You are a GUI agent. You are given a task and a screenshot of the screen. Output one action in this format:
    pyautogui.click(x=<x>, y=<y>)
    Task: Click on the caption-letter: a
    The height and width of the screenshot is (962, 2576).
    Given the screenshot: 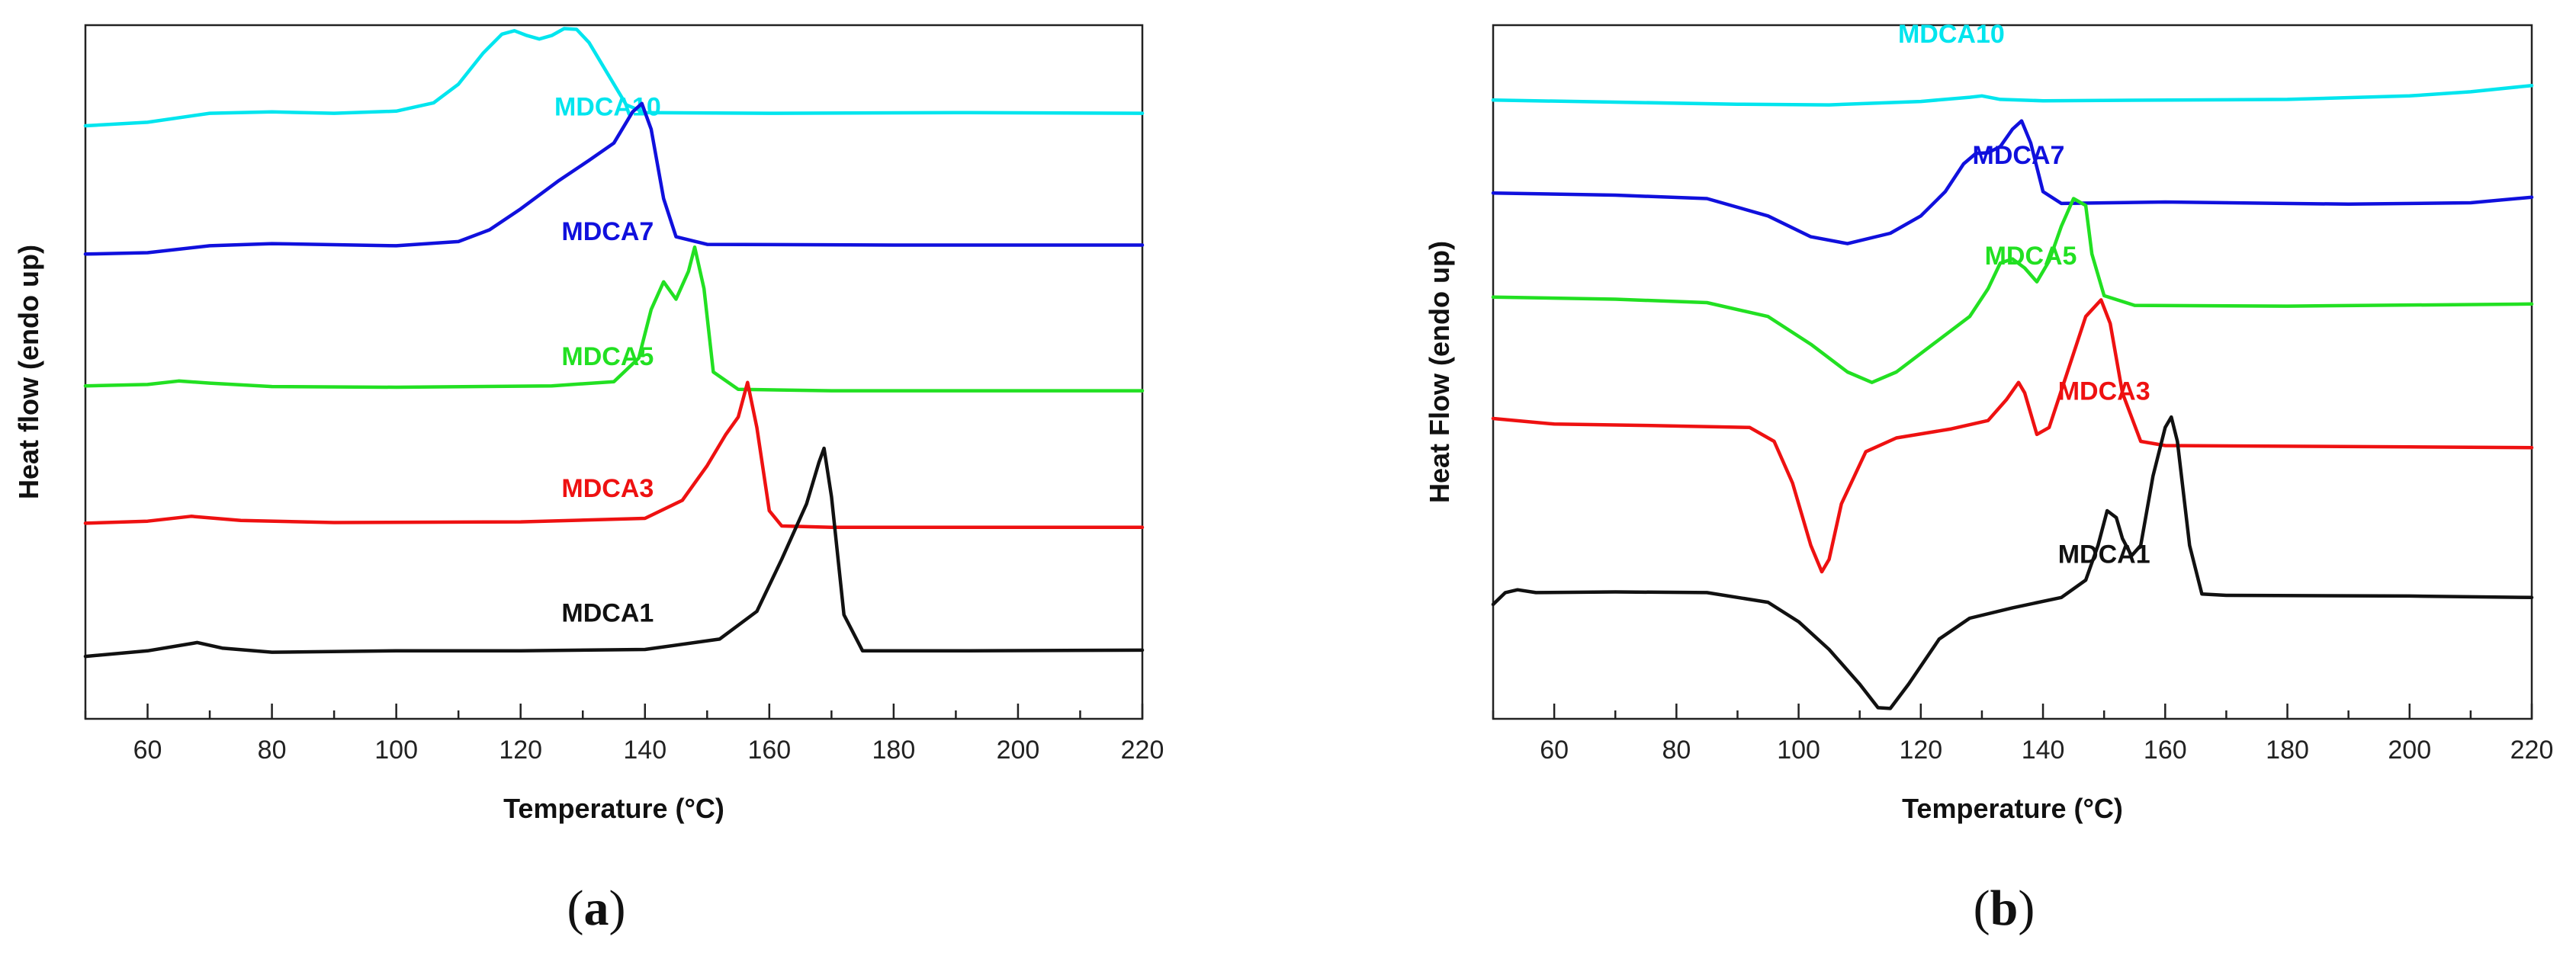 What is the action you would take?
    pyautogui.click(x=596, y=908)
    